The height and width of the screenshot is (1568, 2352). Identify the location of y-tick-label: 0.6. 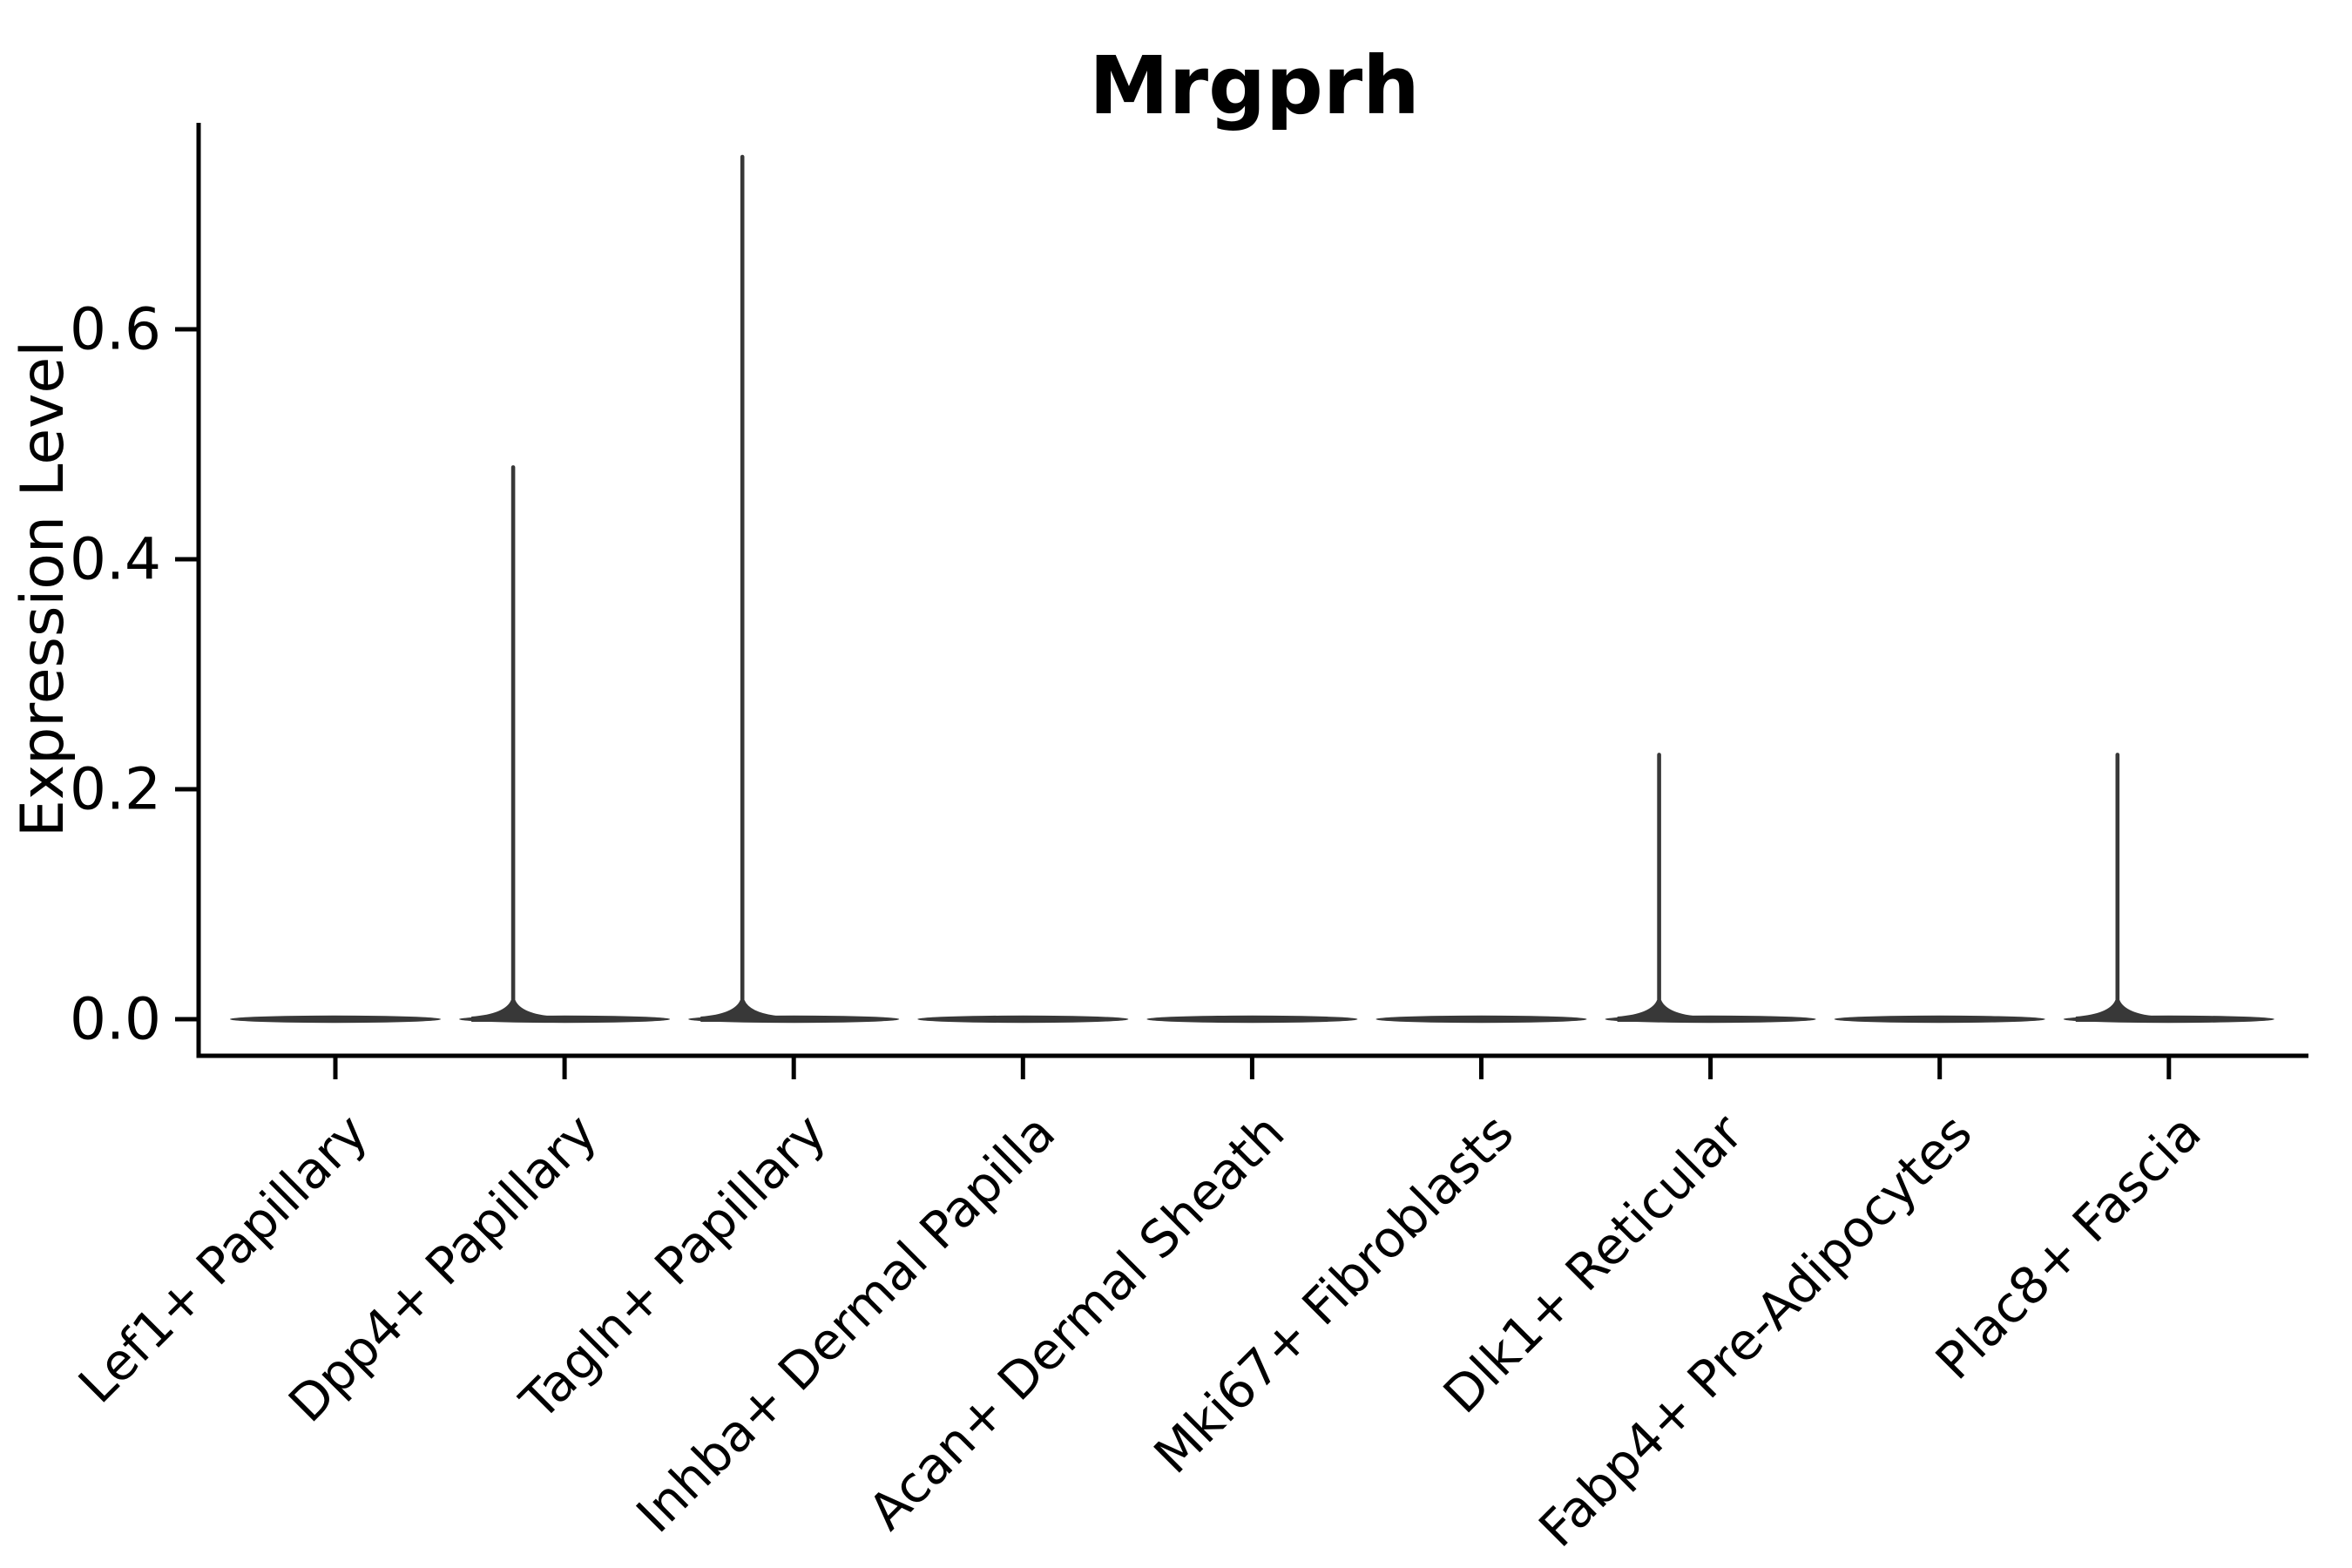
(115, 329).